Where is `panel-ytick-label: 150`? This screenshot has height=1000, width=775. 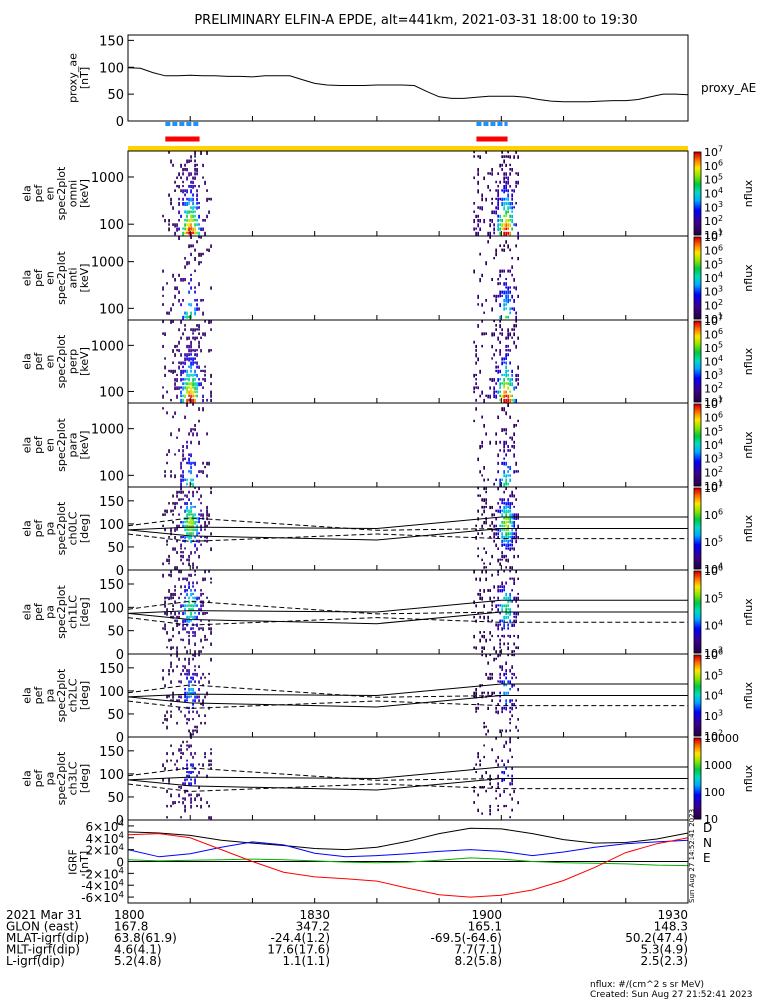 panel-ytick-label: 150 is located at coordinates (111, 669).